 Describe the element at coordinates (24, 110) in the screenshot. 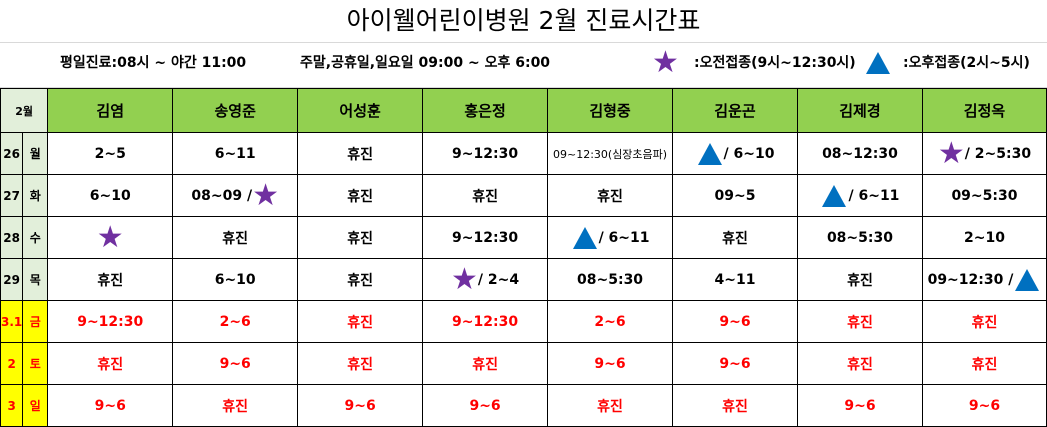

I see `month-label: 2월` at that location.